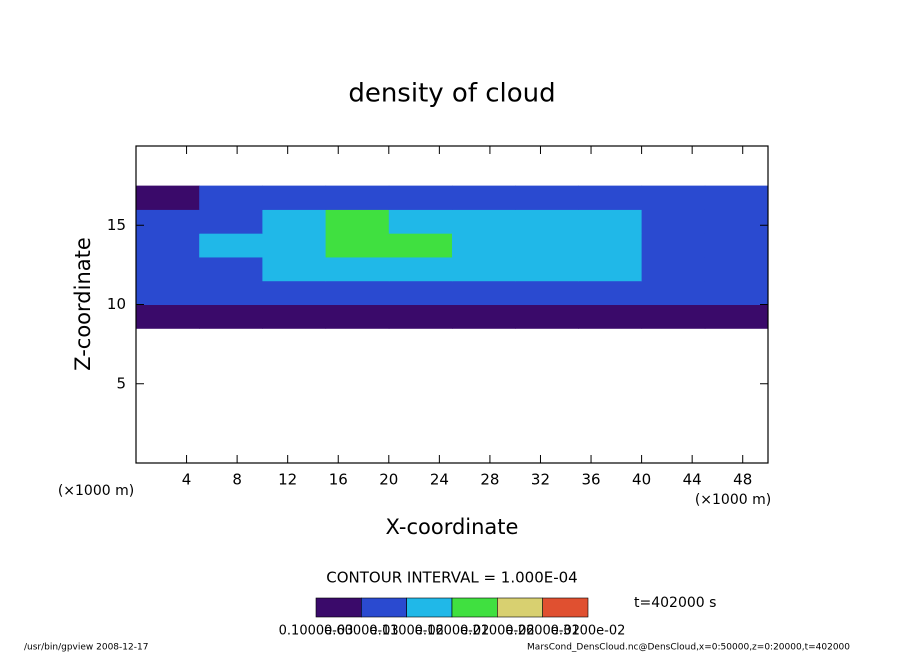 The width and height of the screenshot is (904, 654). I want to click on colorbar-label: 0.1000e-03, so click(316, 631).